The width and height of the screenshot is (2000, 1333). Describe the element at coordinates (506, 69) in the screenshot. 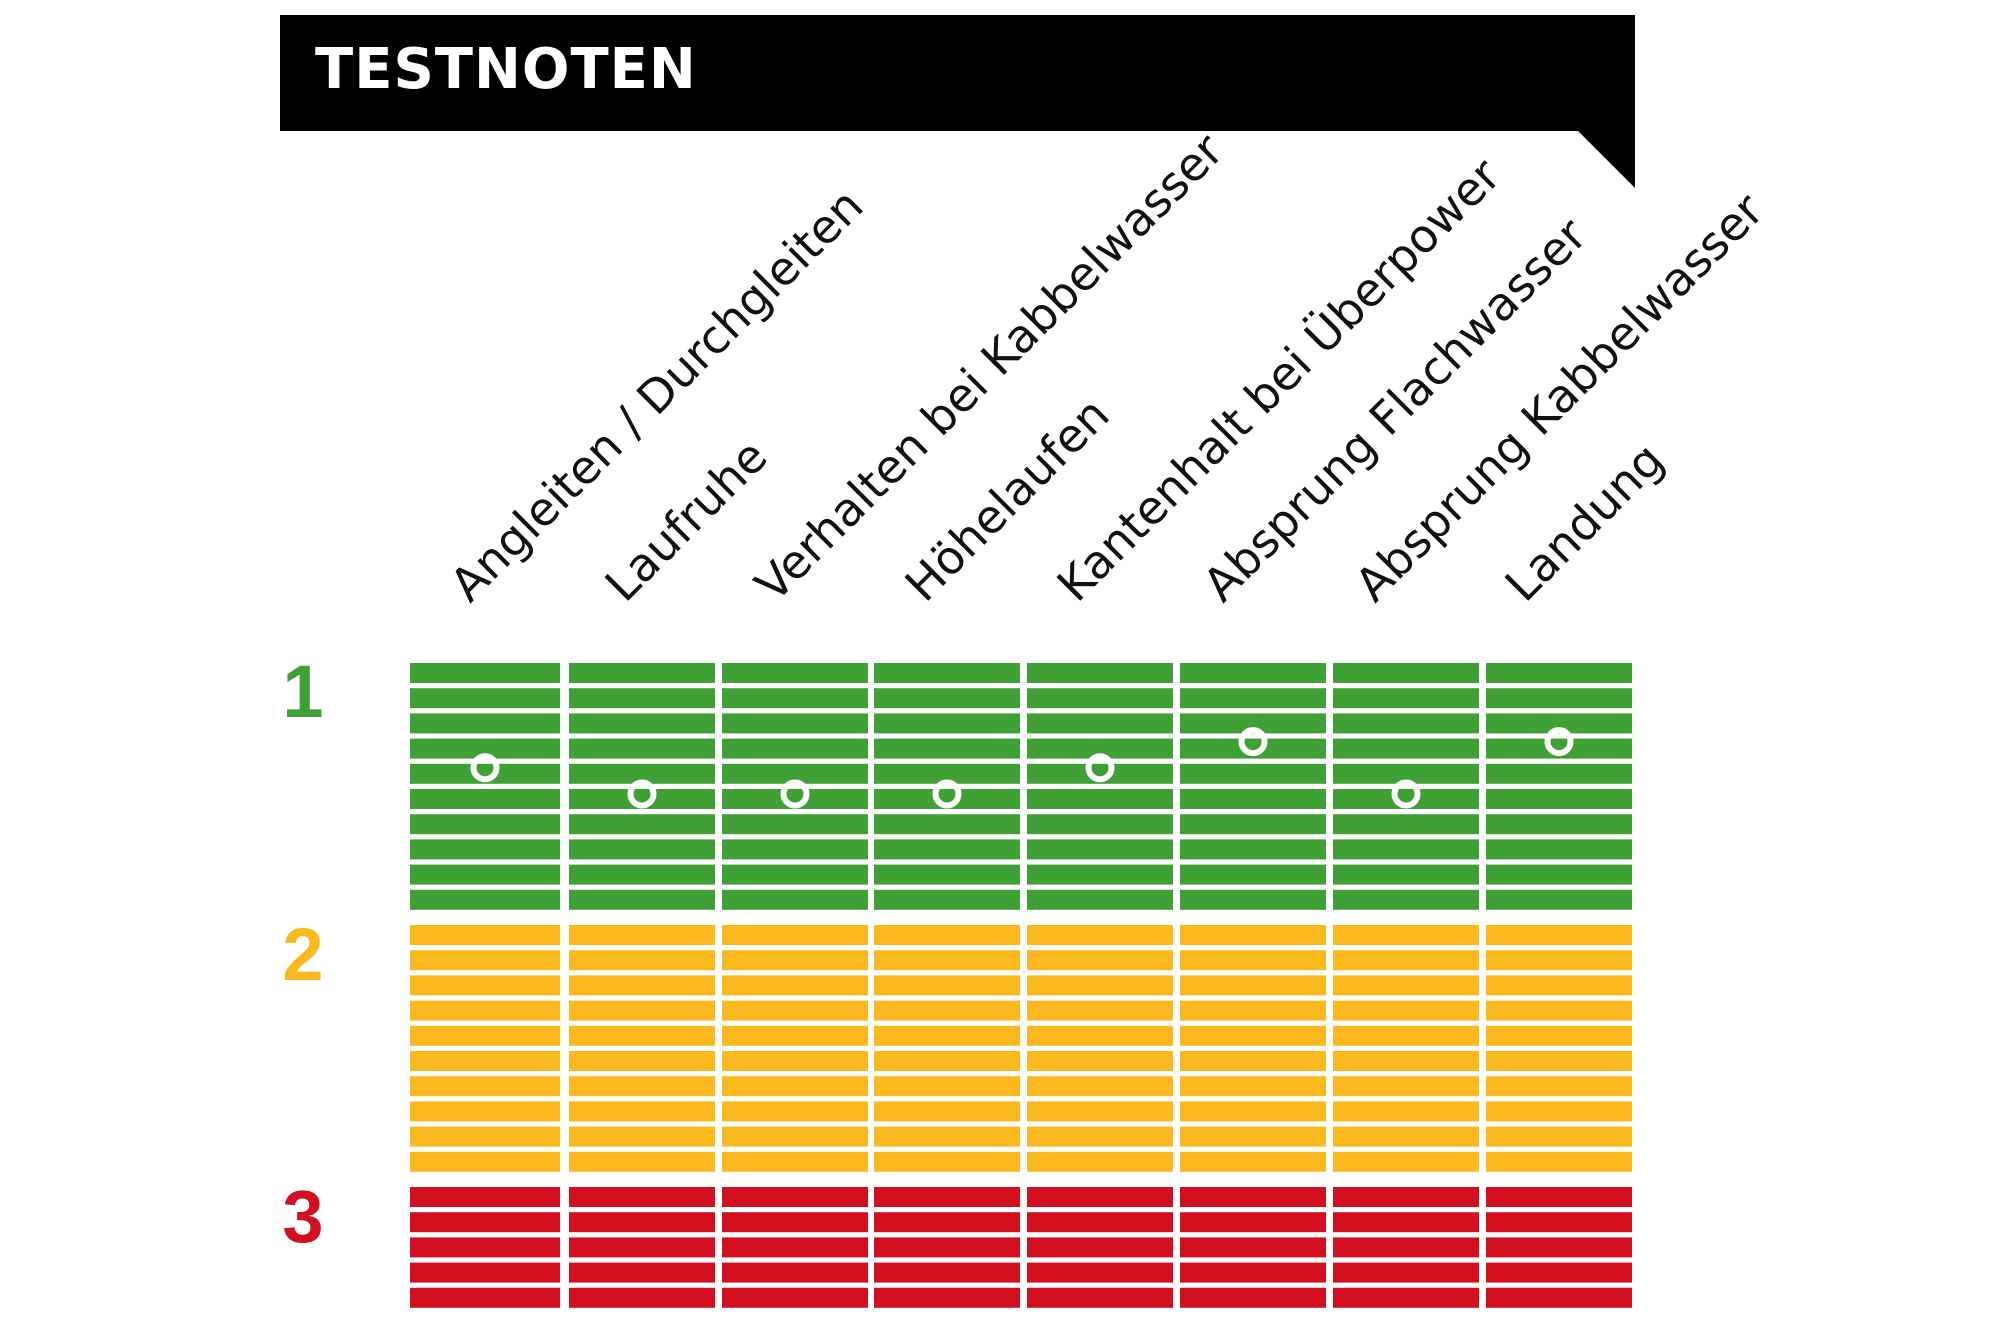

I see `chart-title: TESTNOTEN` at that location.